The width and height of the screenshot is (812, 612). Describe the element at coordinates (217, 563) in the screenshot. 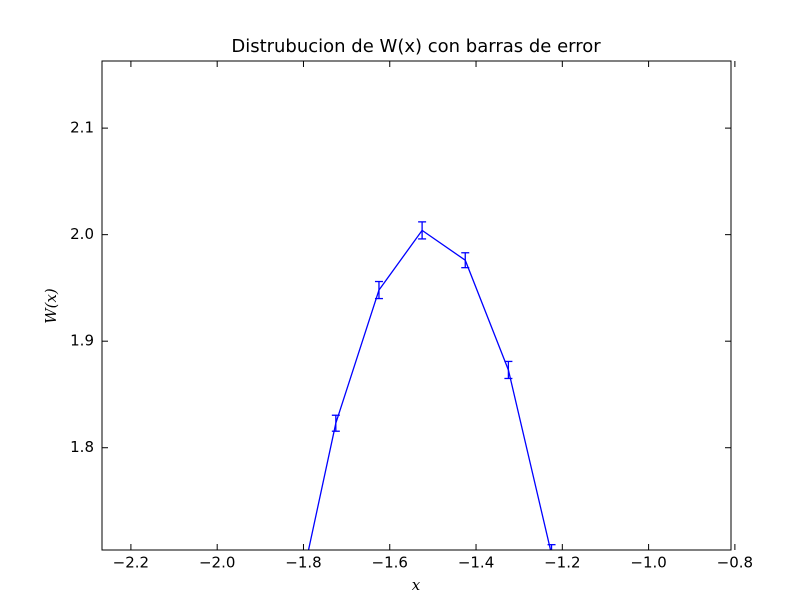

I see `x-tick-label: −2.0` at that location.